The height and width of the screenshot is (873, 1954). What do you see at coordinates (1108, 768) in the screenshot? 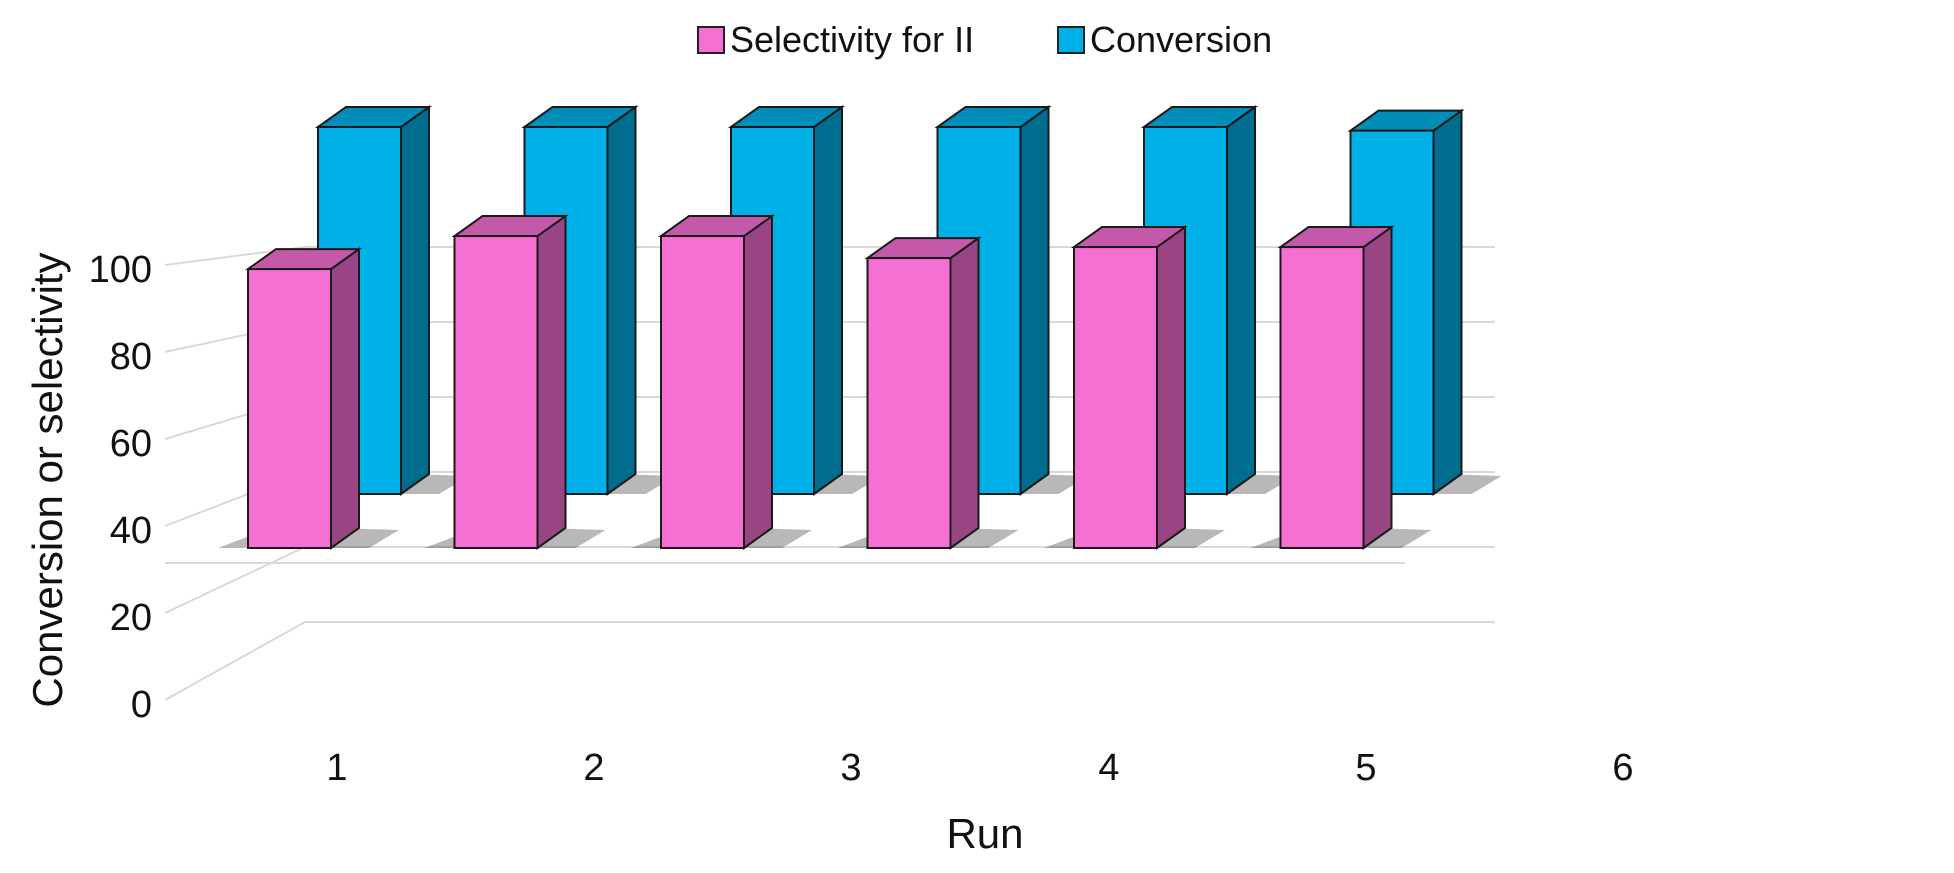
I see `x-tick-label: 4` at bounding box center [1108, 768].